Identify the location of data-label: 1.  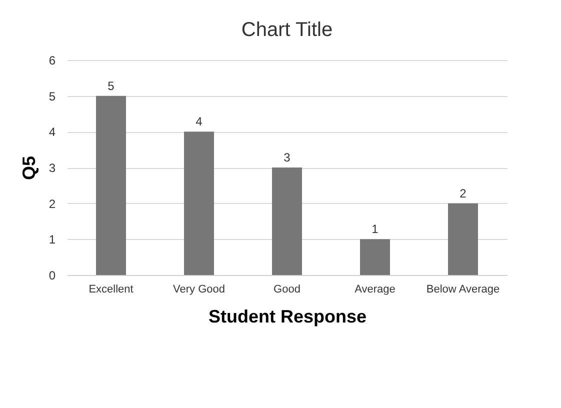
(375, 229).